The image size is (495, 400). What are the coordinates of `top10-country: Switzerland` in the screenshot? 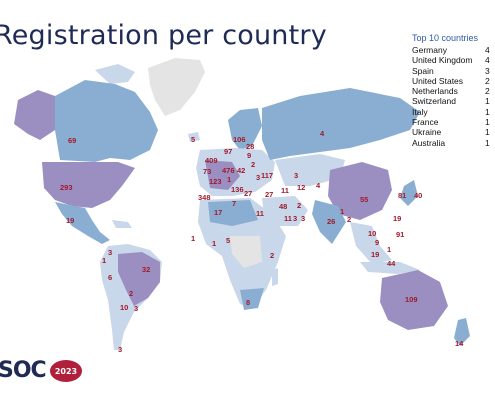 It's located at (434, 101).